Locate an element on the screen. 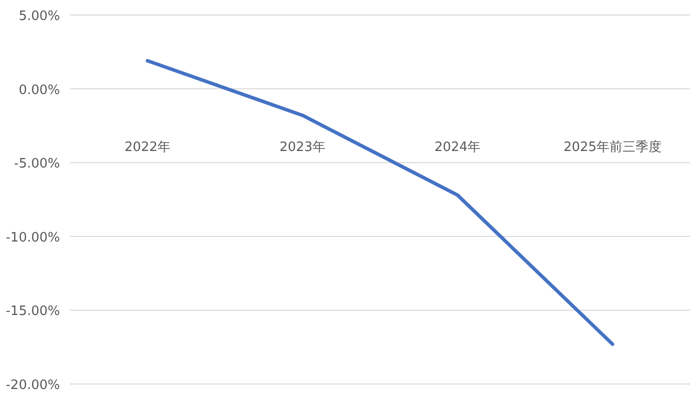 This screenshot has height=398, width=700. y-tick-label: 0.00% is located at coordinates (39, 90).